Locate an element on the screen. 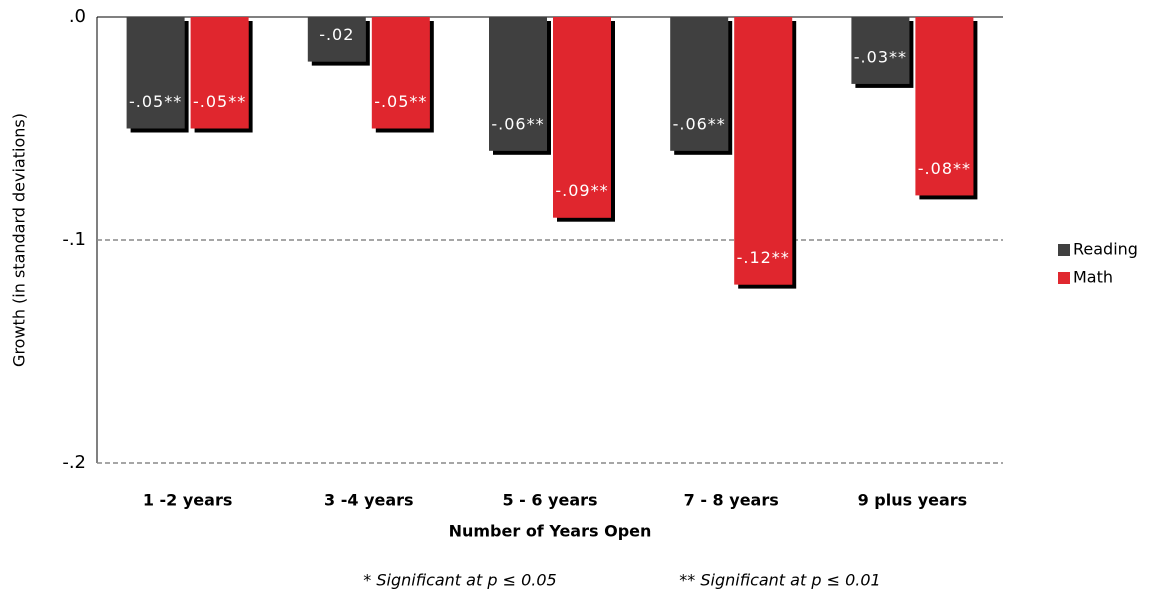 The image size is (1164, 599). data-label: -.08** is located at coordinates (944, 168).